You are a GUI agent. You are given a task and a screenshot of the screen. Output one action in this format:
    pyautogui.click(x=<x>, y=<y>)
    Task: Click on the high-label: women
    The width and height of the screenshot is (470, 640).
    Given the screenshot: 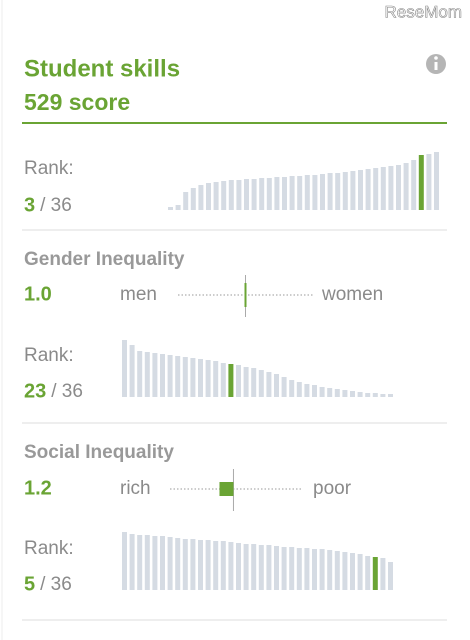 What is the action you would take?
    pyautogui.click(x=352, y=294)
    